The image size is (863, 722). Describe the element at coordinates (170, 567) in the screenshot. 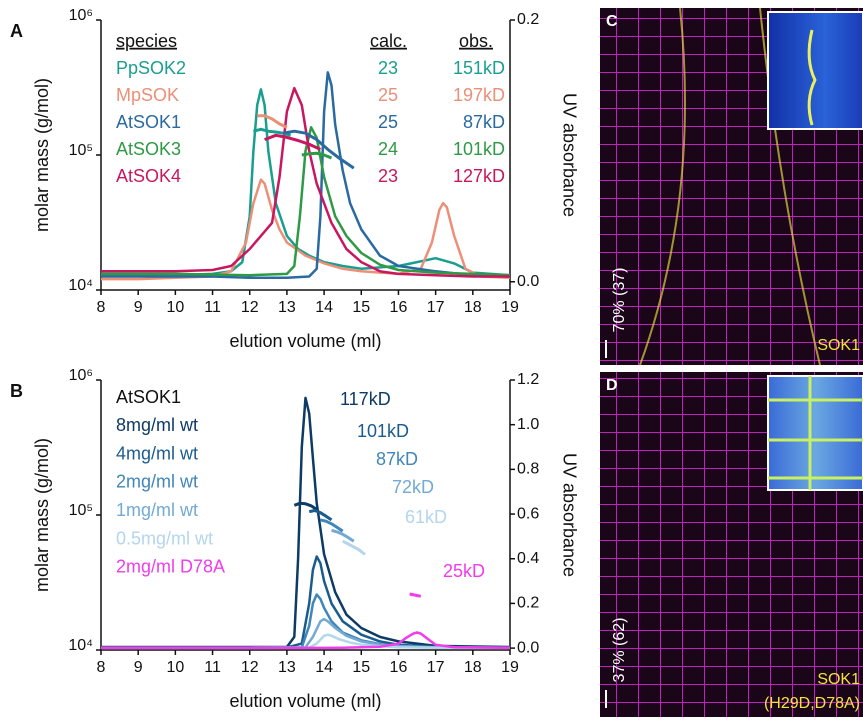

I see `legend-entry: 2mg/ml D78A` at that location.